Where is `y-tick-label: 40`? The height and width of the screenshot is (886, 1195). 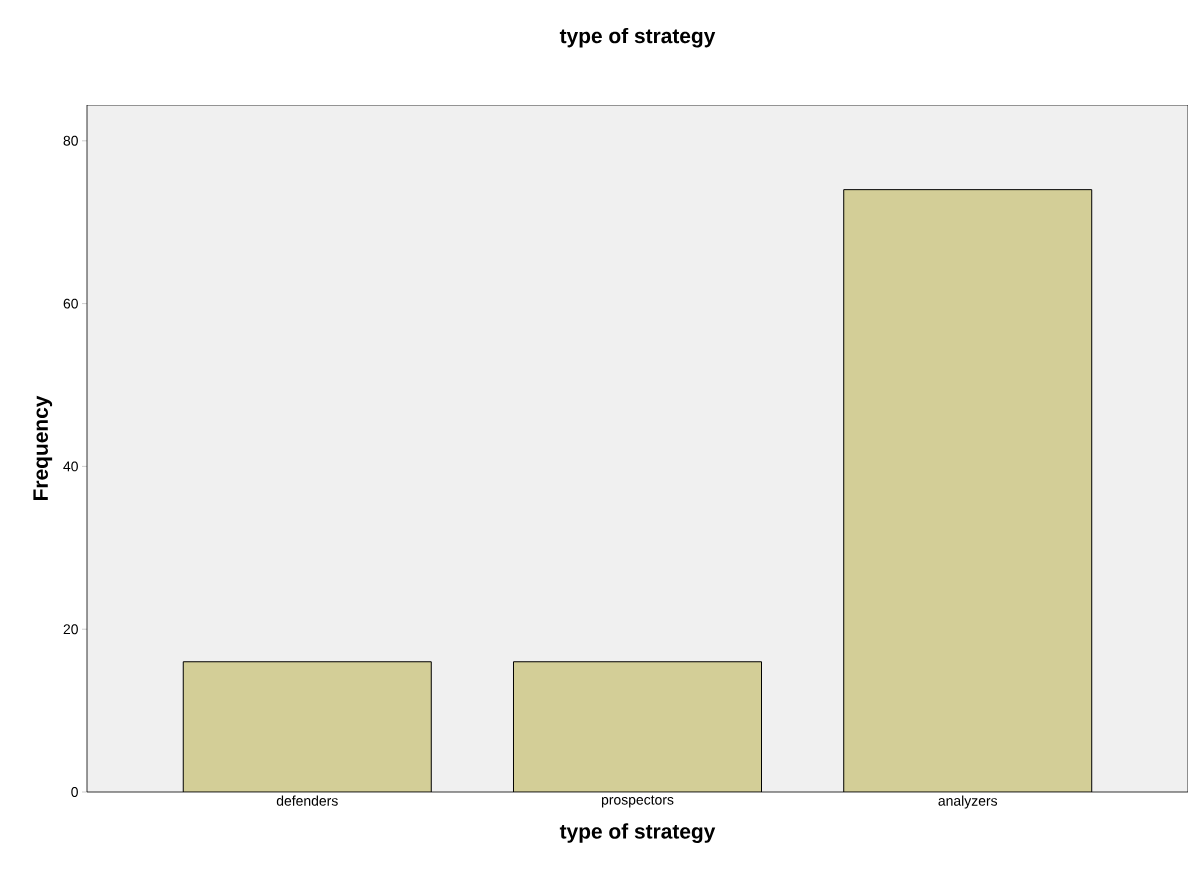
y-tick-label: 40 is located at coordinates (70, 466).